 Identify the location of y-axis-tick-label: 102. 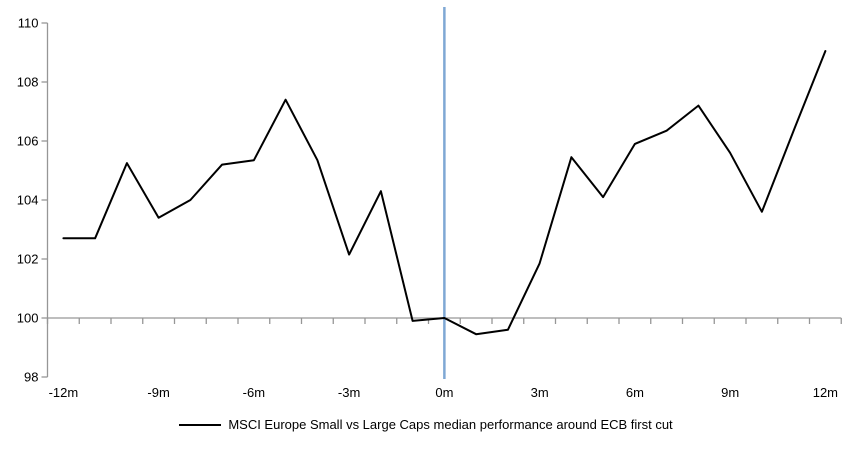
(28, 259).